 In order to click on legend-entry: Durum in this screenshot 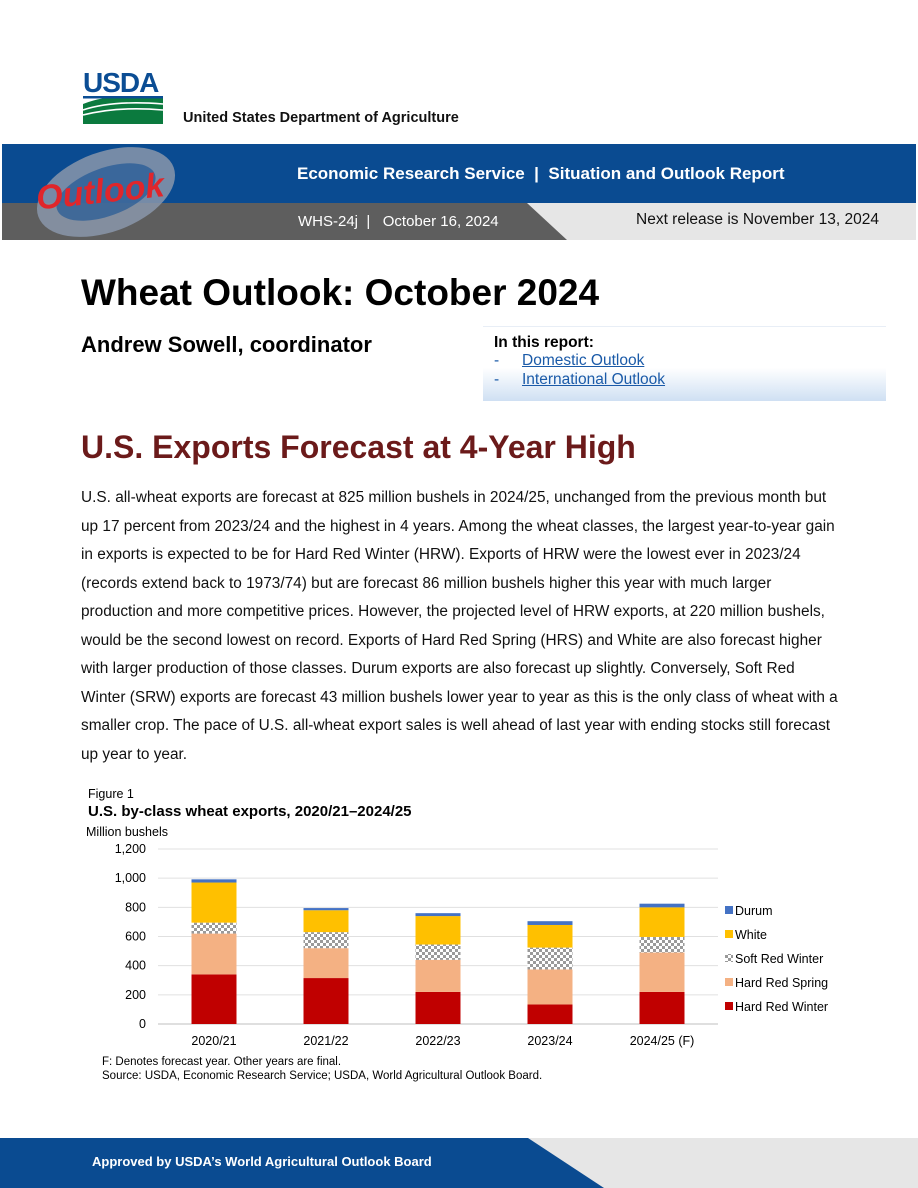, I will do `click(754, 911)`.